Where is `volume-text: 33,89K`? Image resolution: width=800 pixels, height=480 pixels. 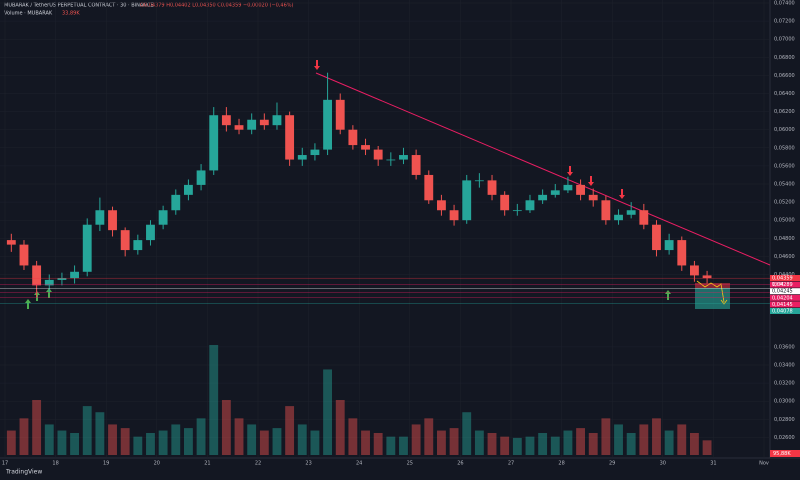
volume-text: 33,89K is located at coordinates (71, 14).